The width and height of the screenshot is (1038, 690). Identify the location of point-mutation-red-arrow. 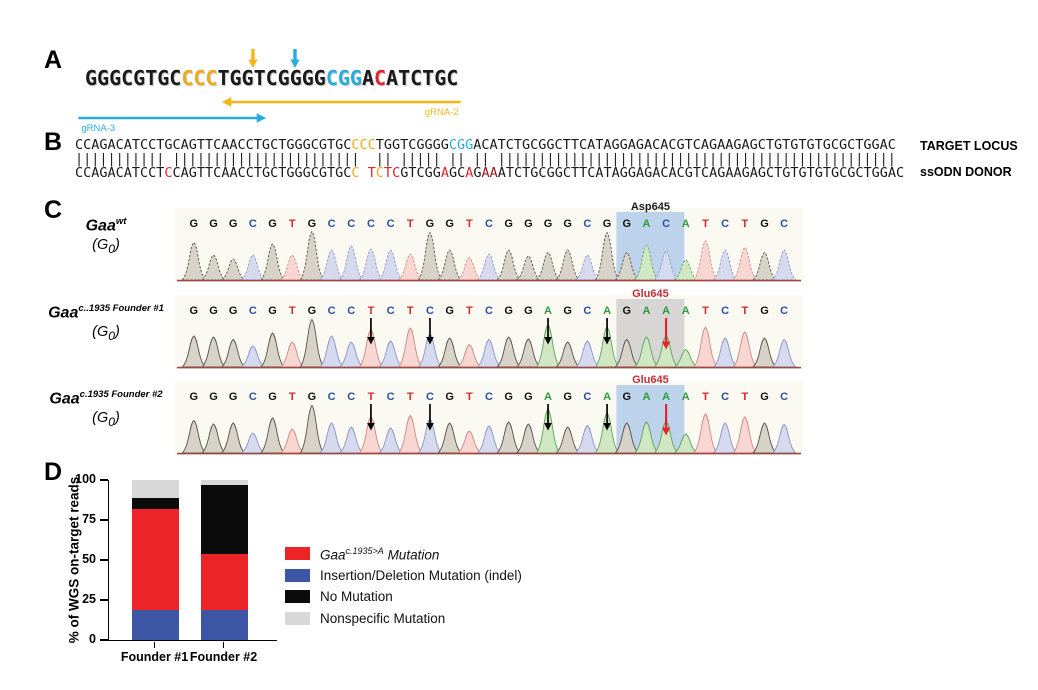
(666, 334).